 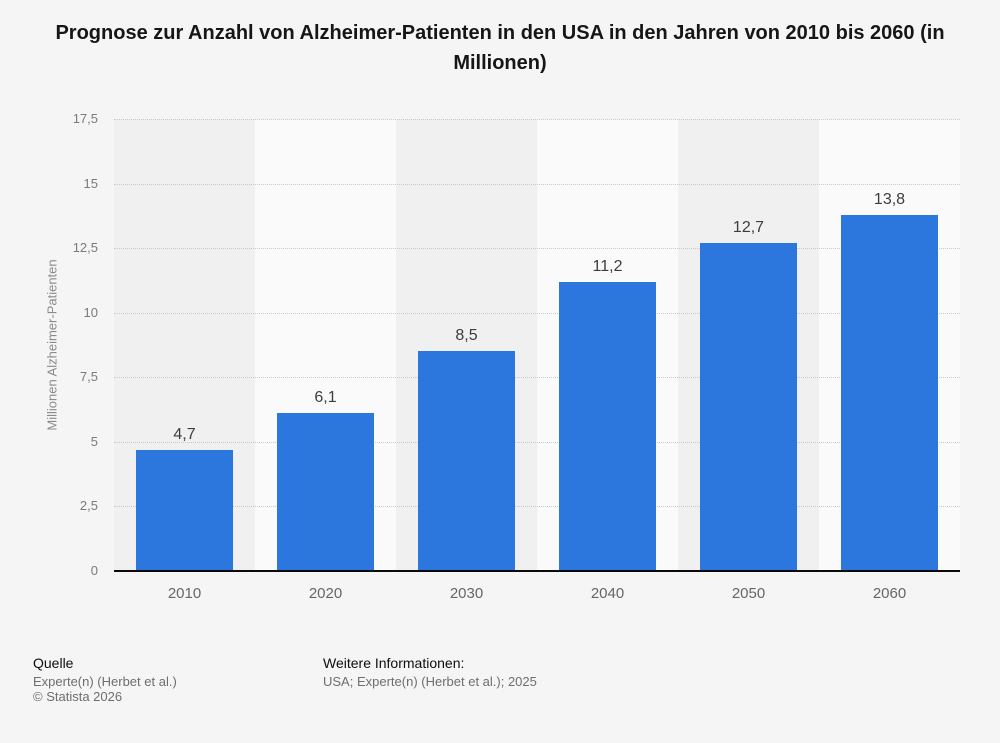 I want to click on y-tick-label: 5, so click(x=94, y=441).